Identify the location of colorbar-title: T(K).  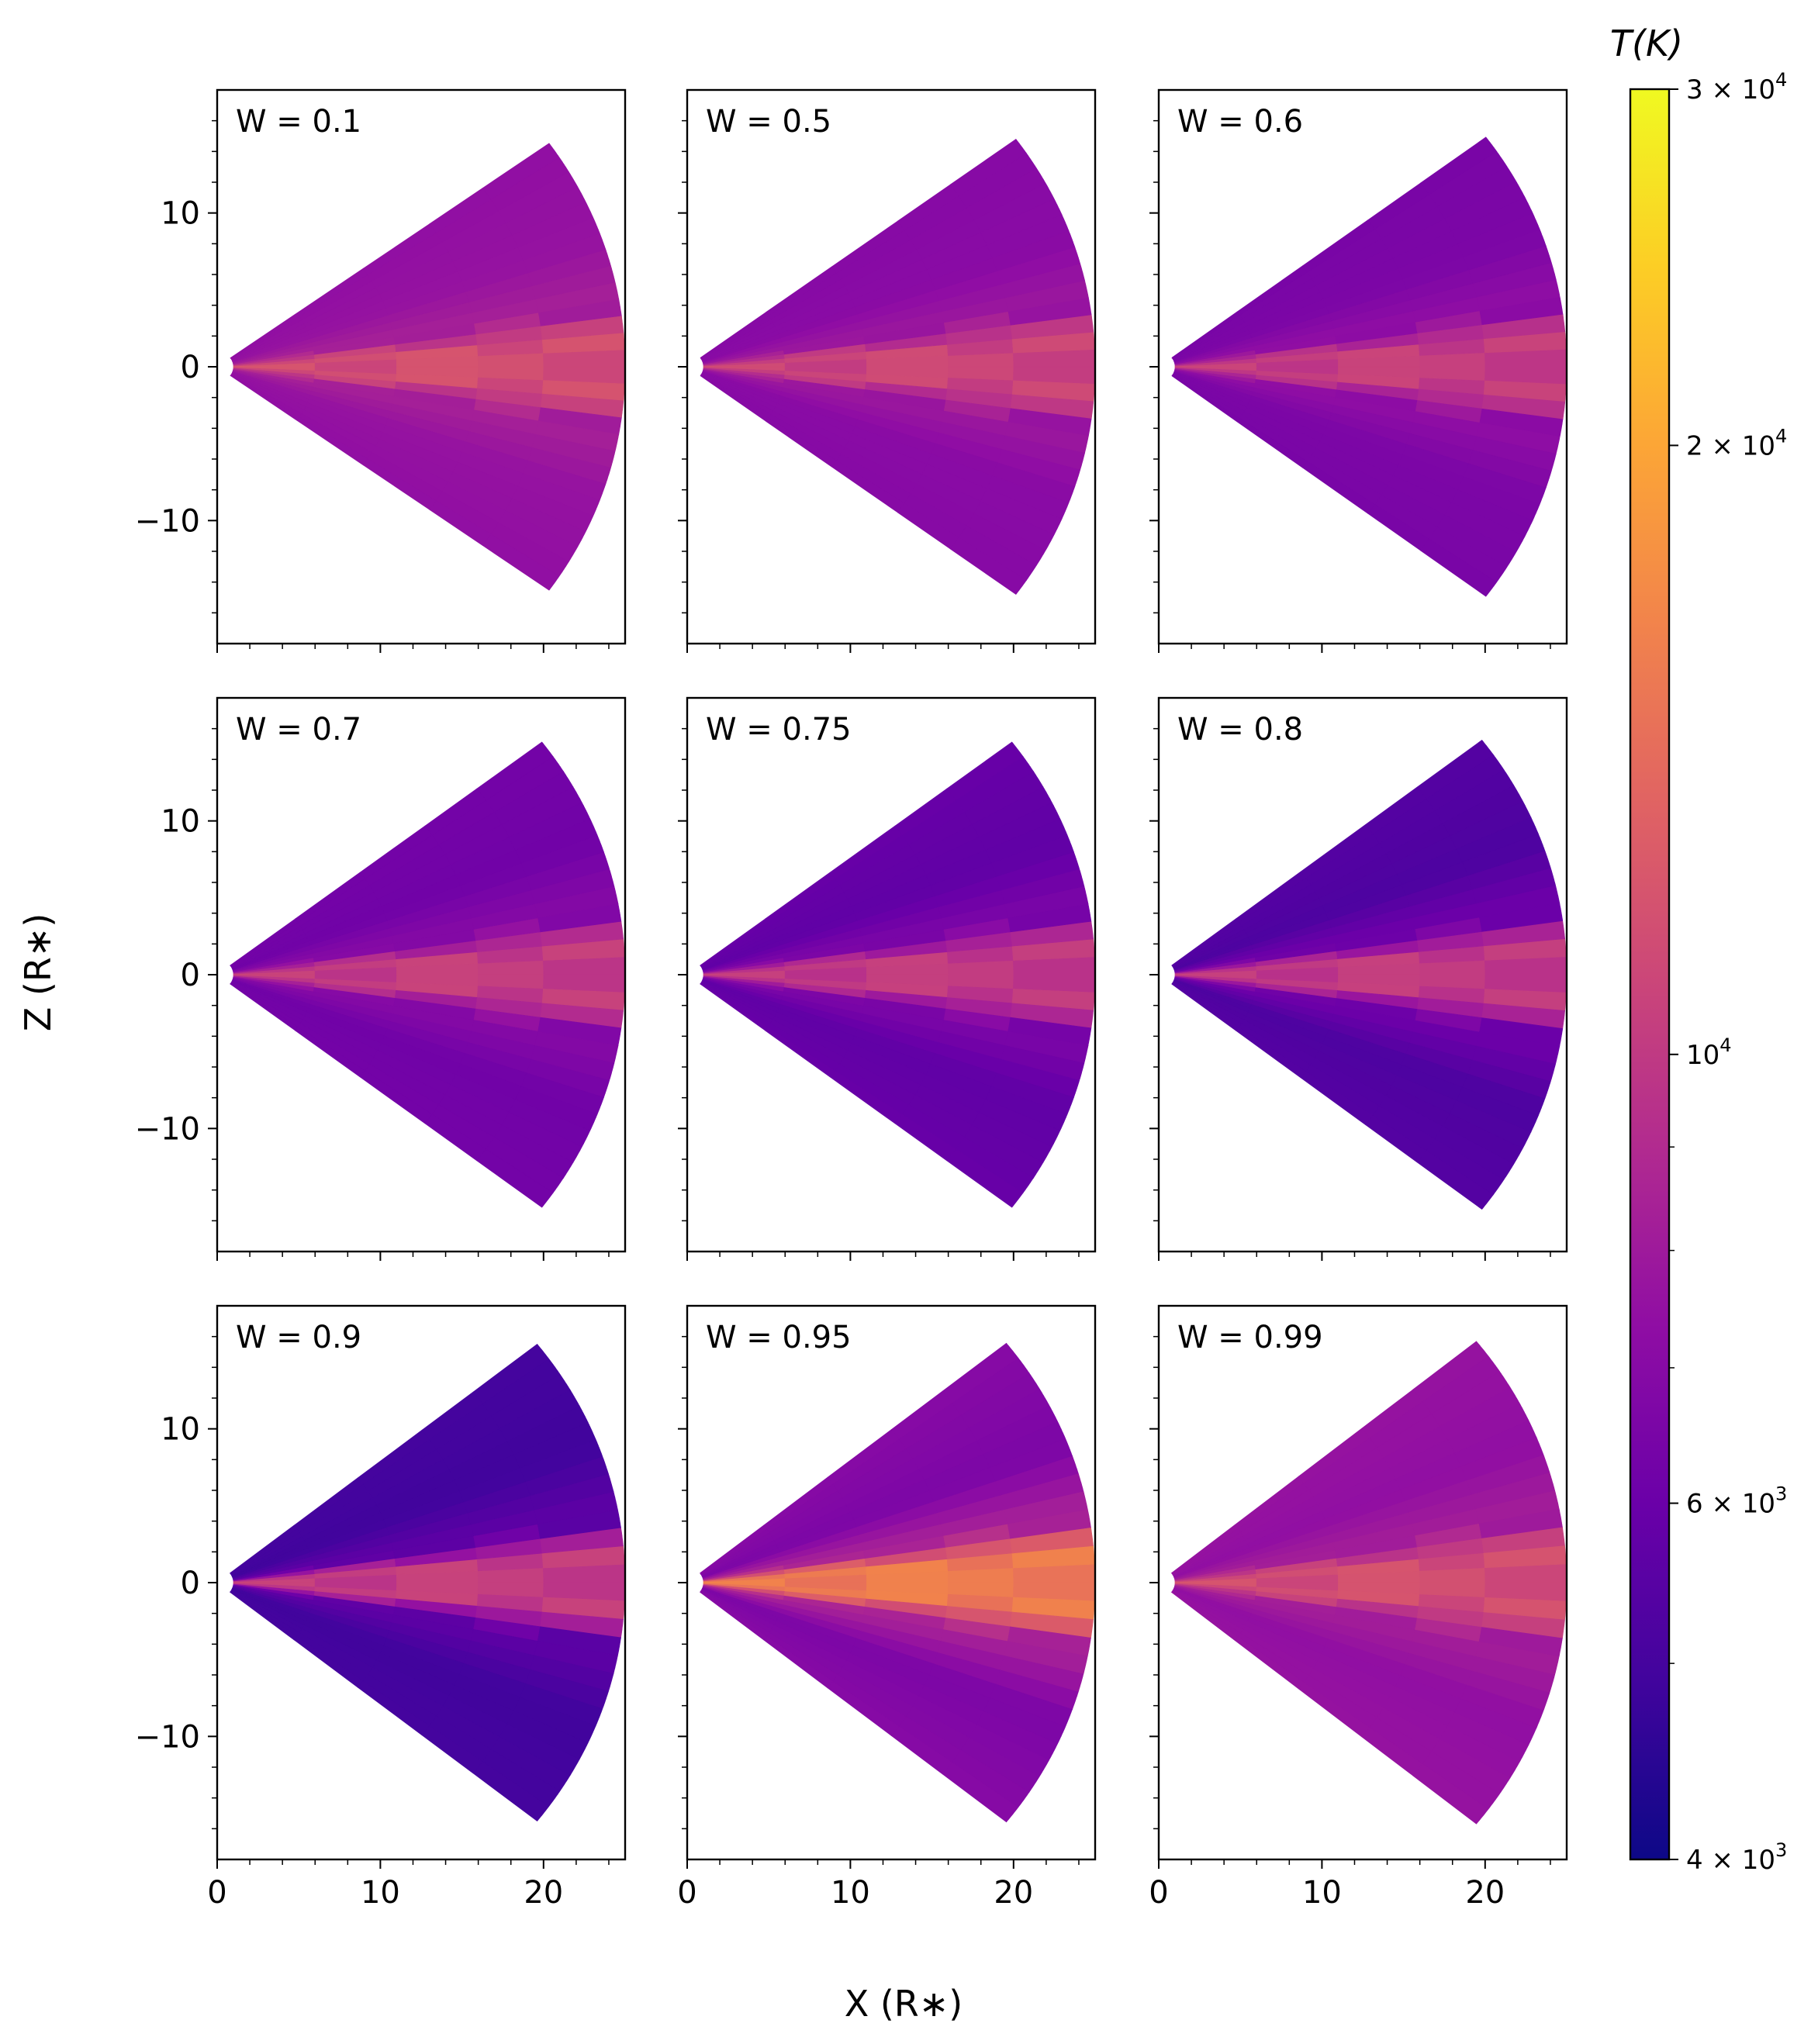
(1647, 43).